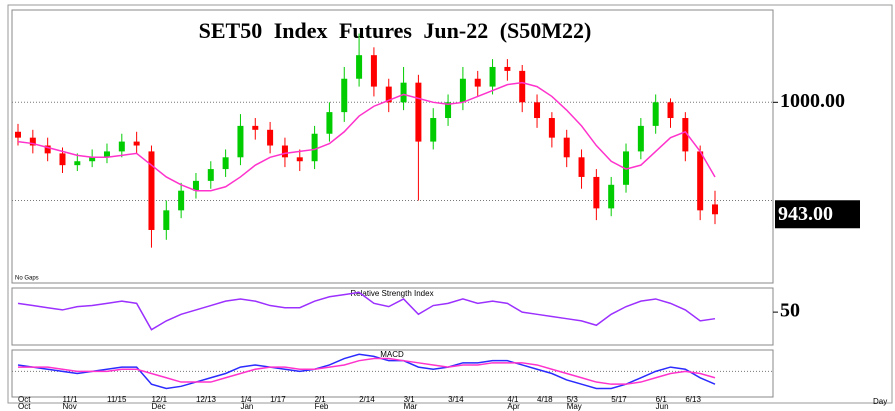  I want to click on x-tick-label: 12/1, so click(159, 399).